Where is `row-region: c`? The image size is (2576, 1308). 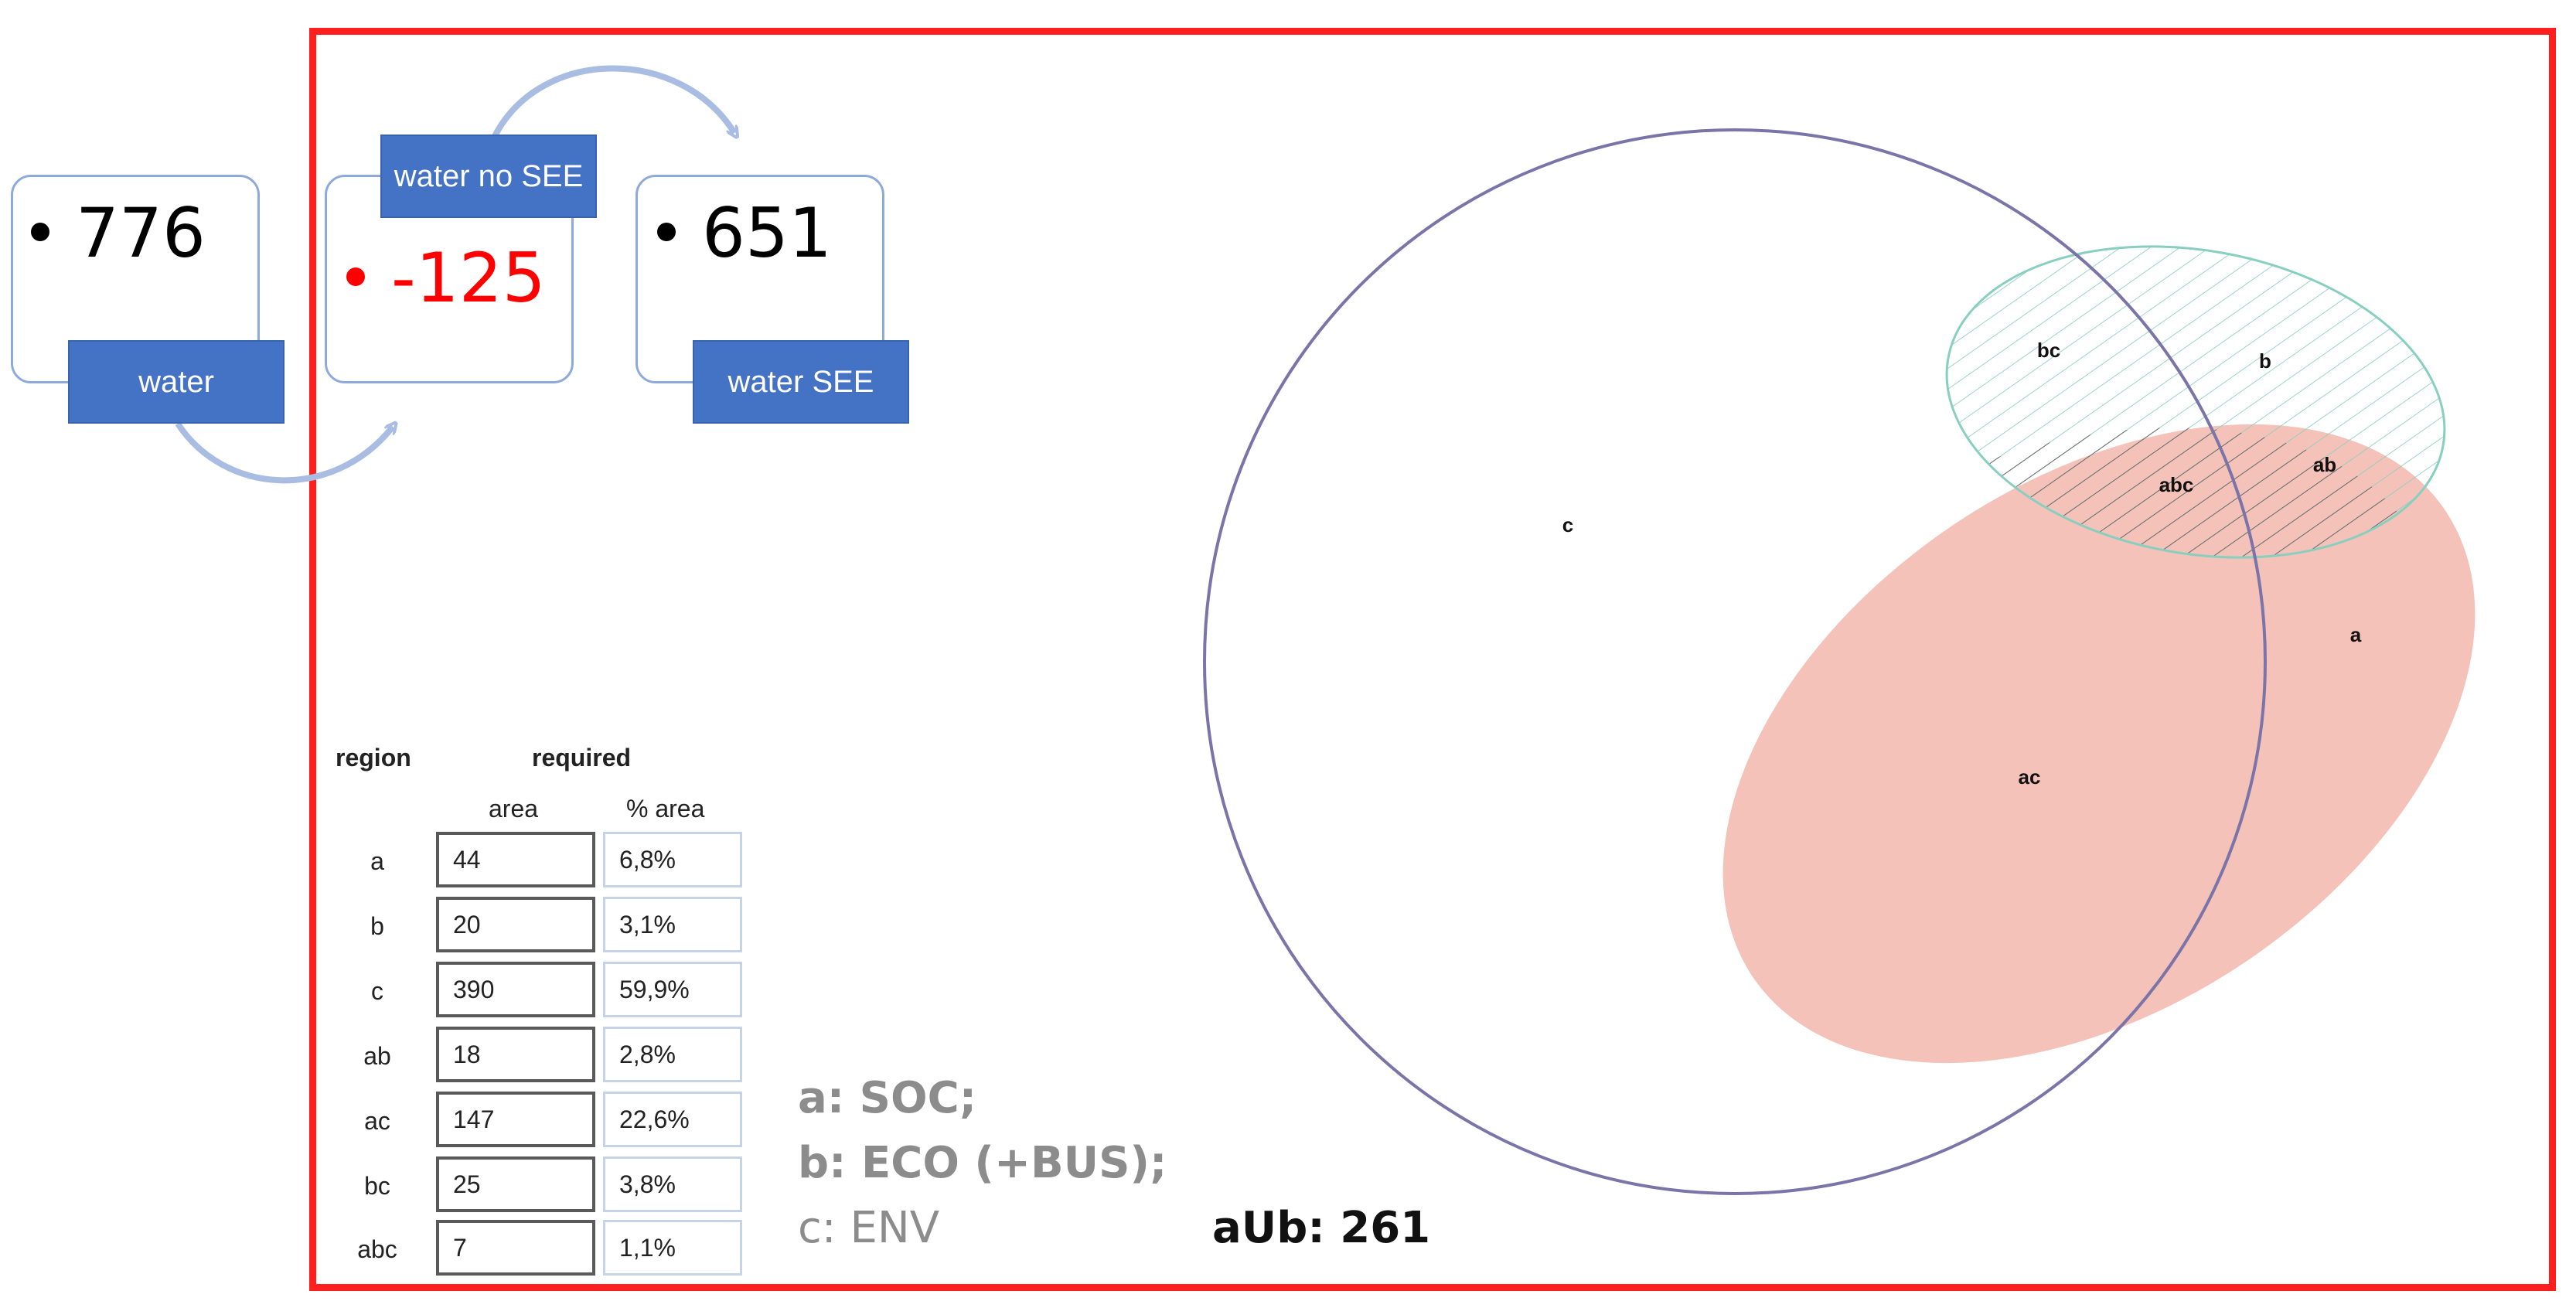
row-region: c is located at coordinates (377, 991).